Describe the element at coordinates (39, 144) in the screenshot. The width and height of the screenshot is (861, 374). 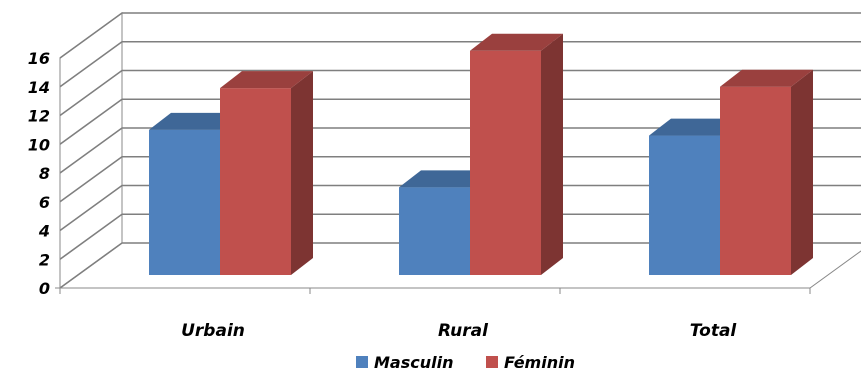
I see `y-tick-label: 10` at that location.